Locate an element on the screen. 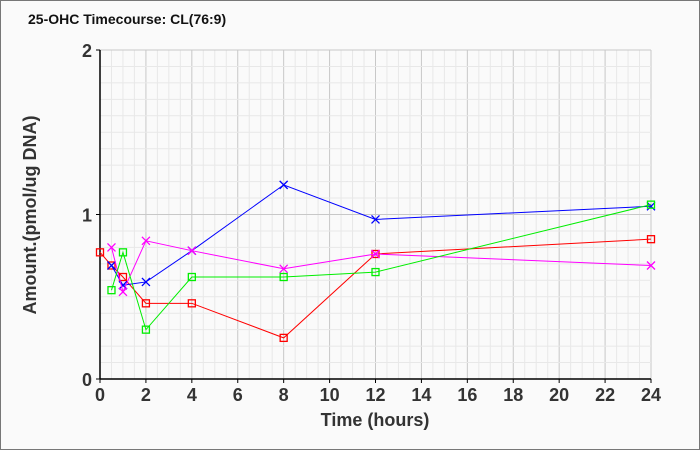 The width and height of the screenshot is (700, 450). x-tick-label: 12 is located at coordinates (375, 395).